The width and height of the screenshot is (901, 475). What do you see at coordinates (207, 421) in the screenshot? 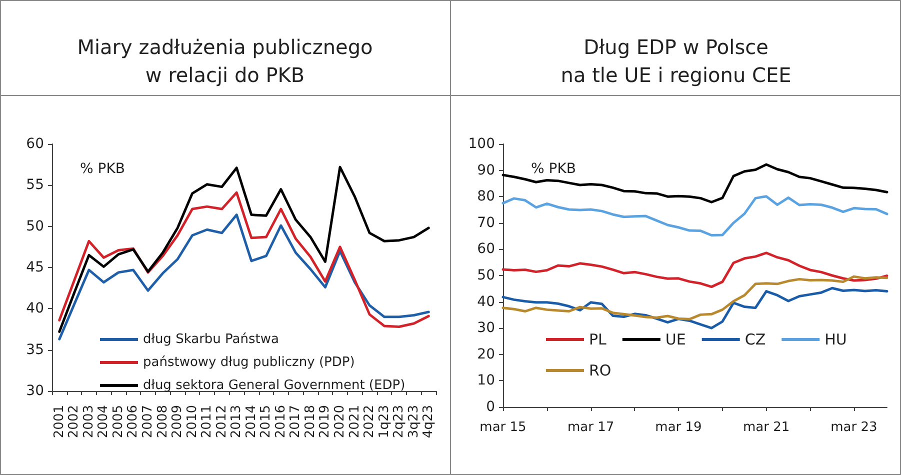
I see `x-tick-label: 2011` at bounding box center [207, 421].